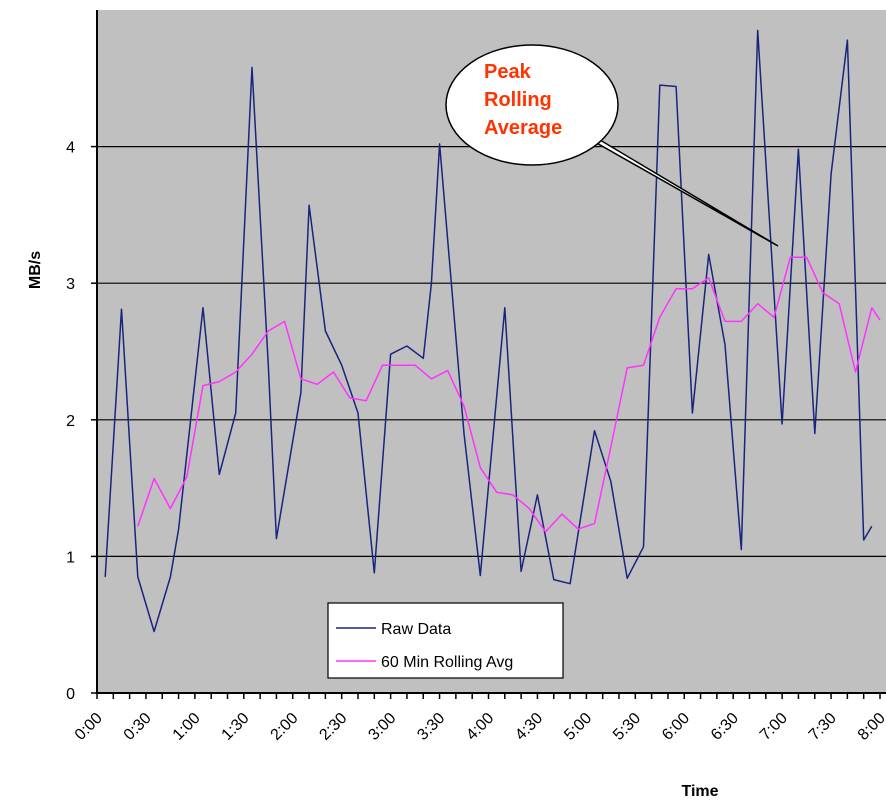  I want to click on y-tick-label-3: 3, so click(70, 284).